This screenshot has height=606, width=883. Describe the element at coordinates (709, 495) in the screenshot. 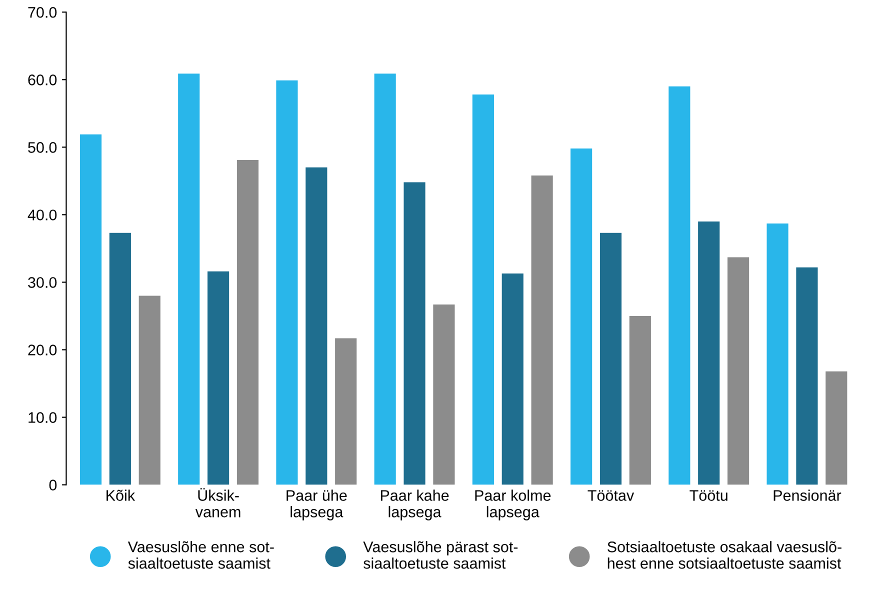

I see `x-tick-label: Töötu` at that location.